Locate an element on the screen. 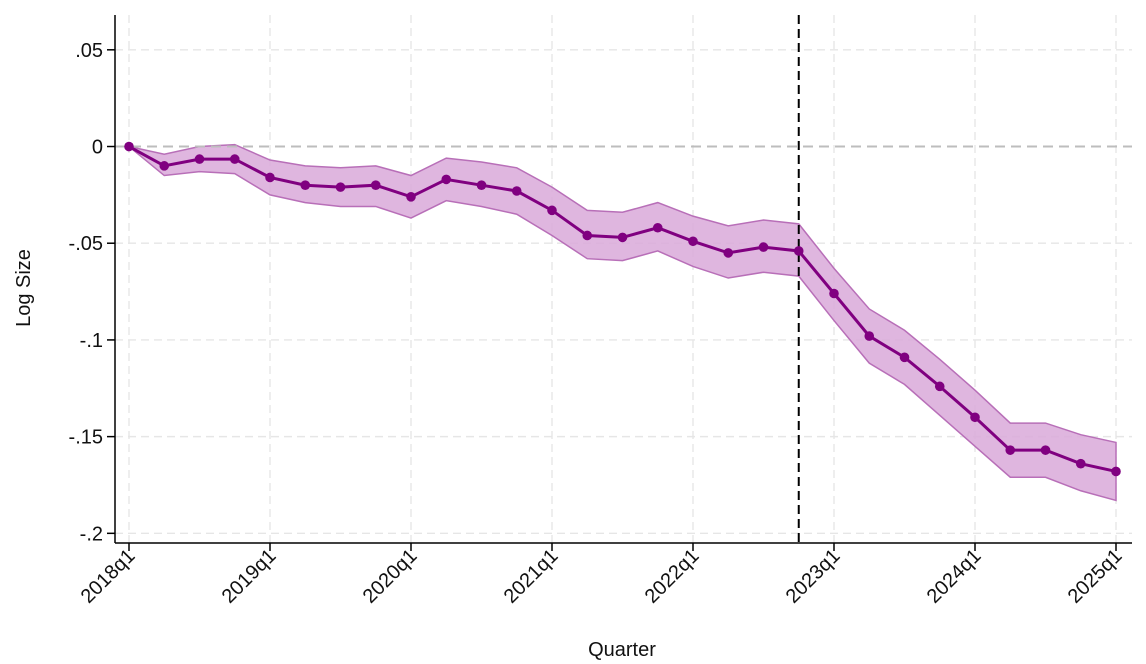 Image resolution: width=1146 pixels, height=664 pixels. x-tick-label: 2018q1 is located at coordinates (108, 576).